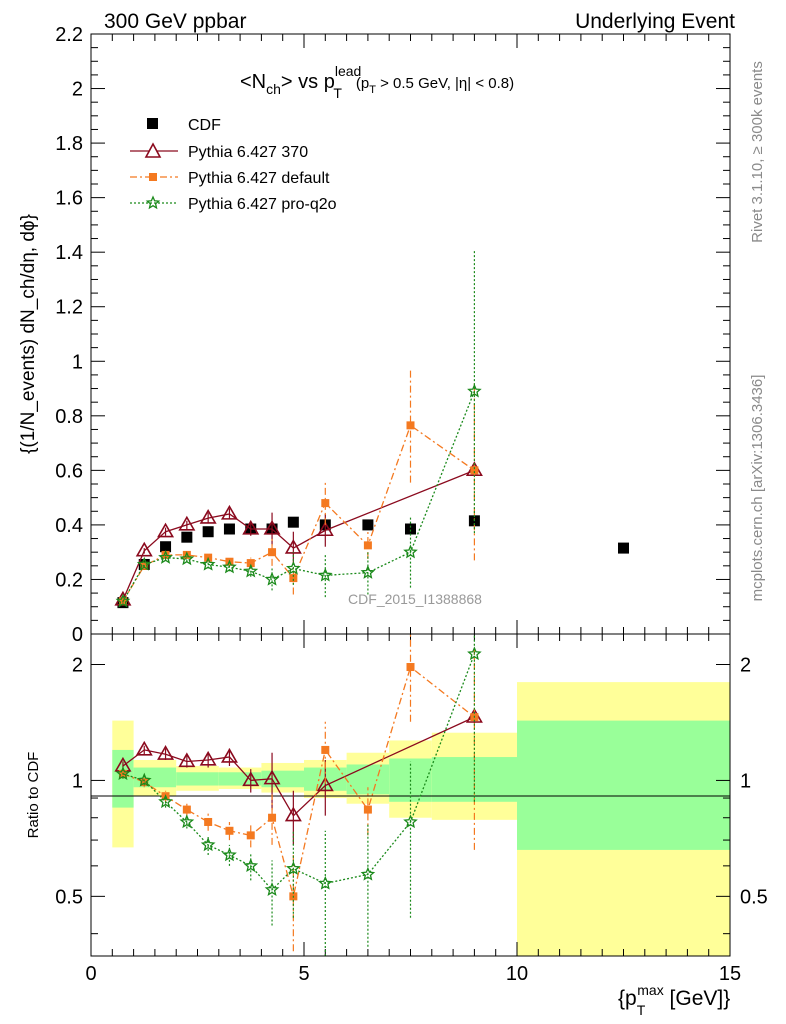  What do you see at coordinates (69, 580) in the screenshot?
I see `main-ytick-label: 0.2` at bounding box center [69, 580].